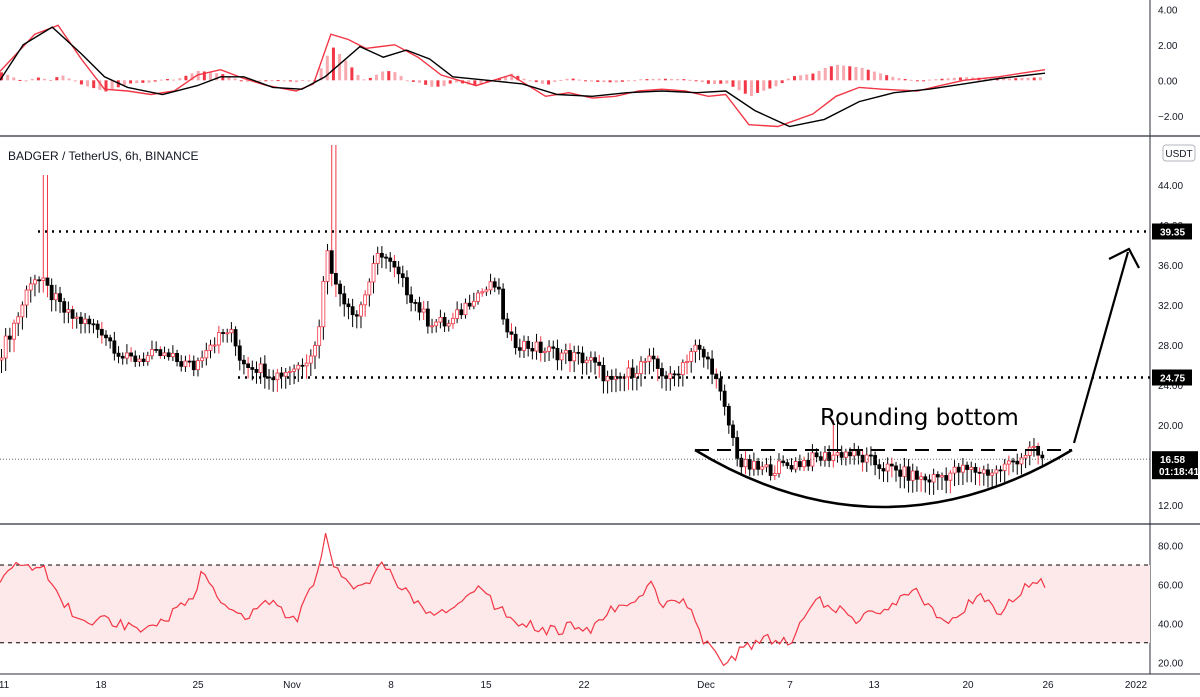 This screenshot has height=697, width=1200. I want to click on rsi-tick-label: 40.00, so click(1170, 624).